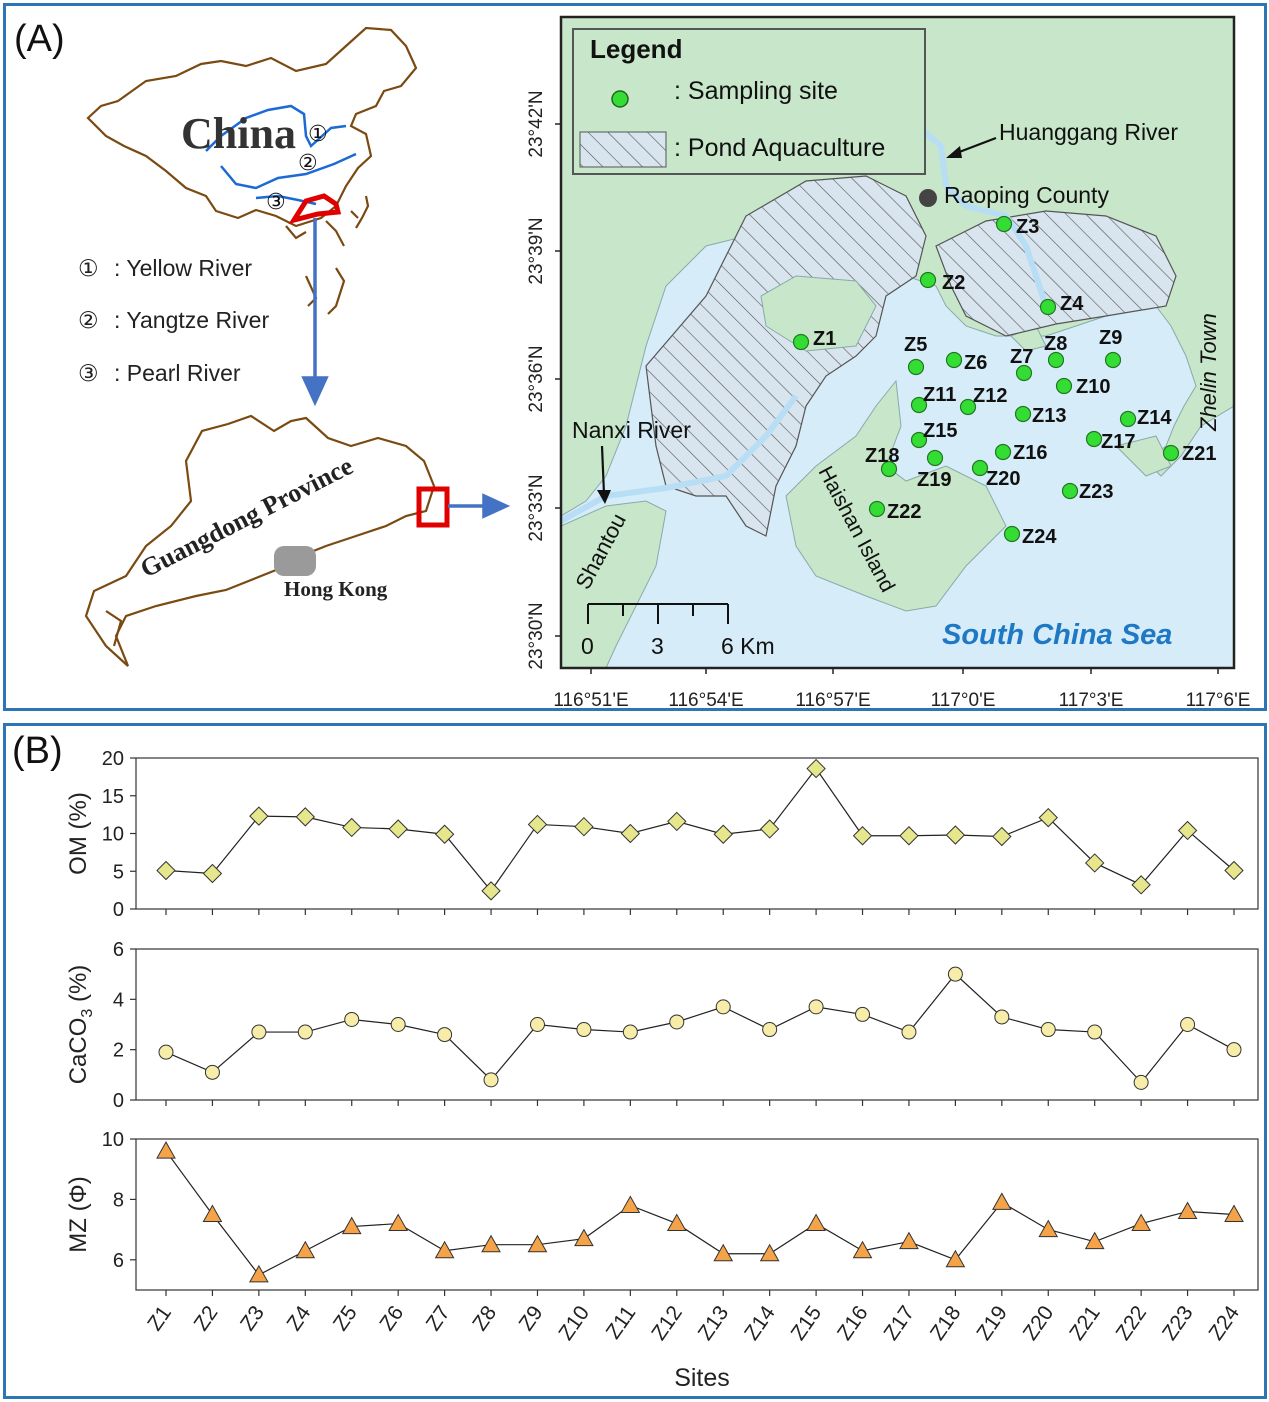 Image resolution: width=1269 pixels, height=1402 pixels. Describe the element at coordinates (623, 149) in the screenshot. I see `legend-pond-swatch` at that location.